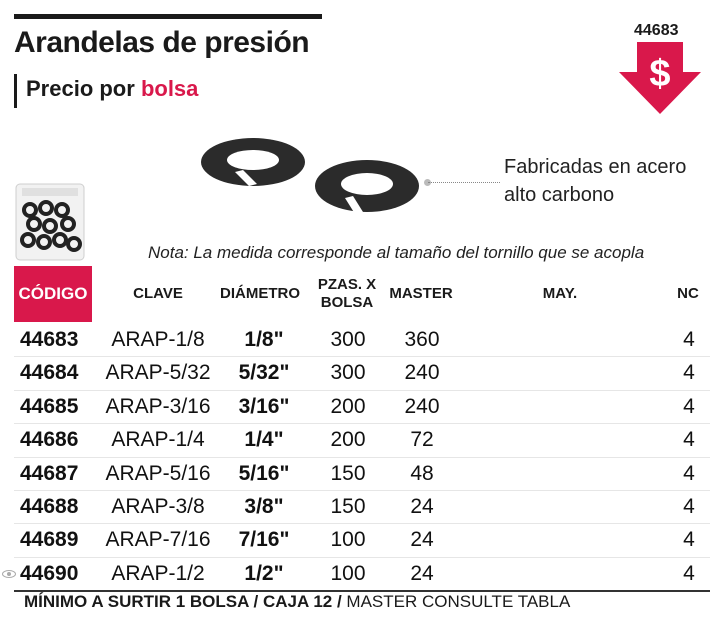  What do you see at coordinates (264, 440) in the screenshot?
I see `cell-diametro: 1/4"` at bounding box center [264, 440].